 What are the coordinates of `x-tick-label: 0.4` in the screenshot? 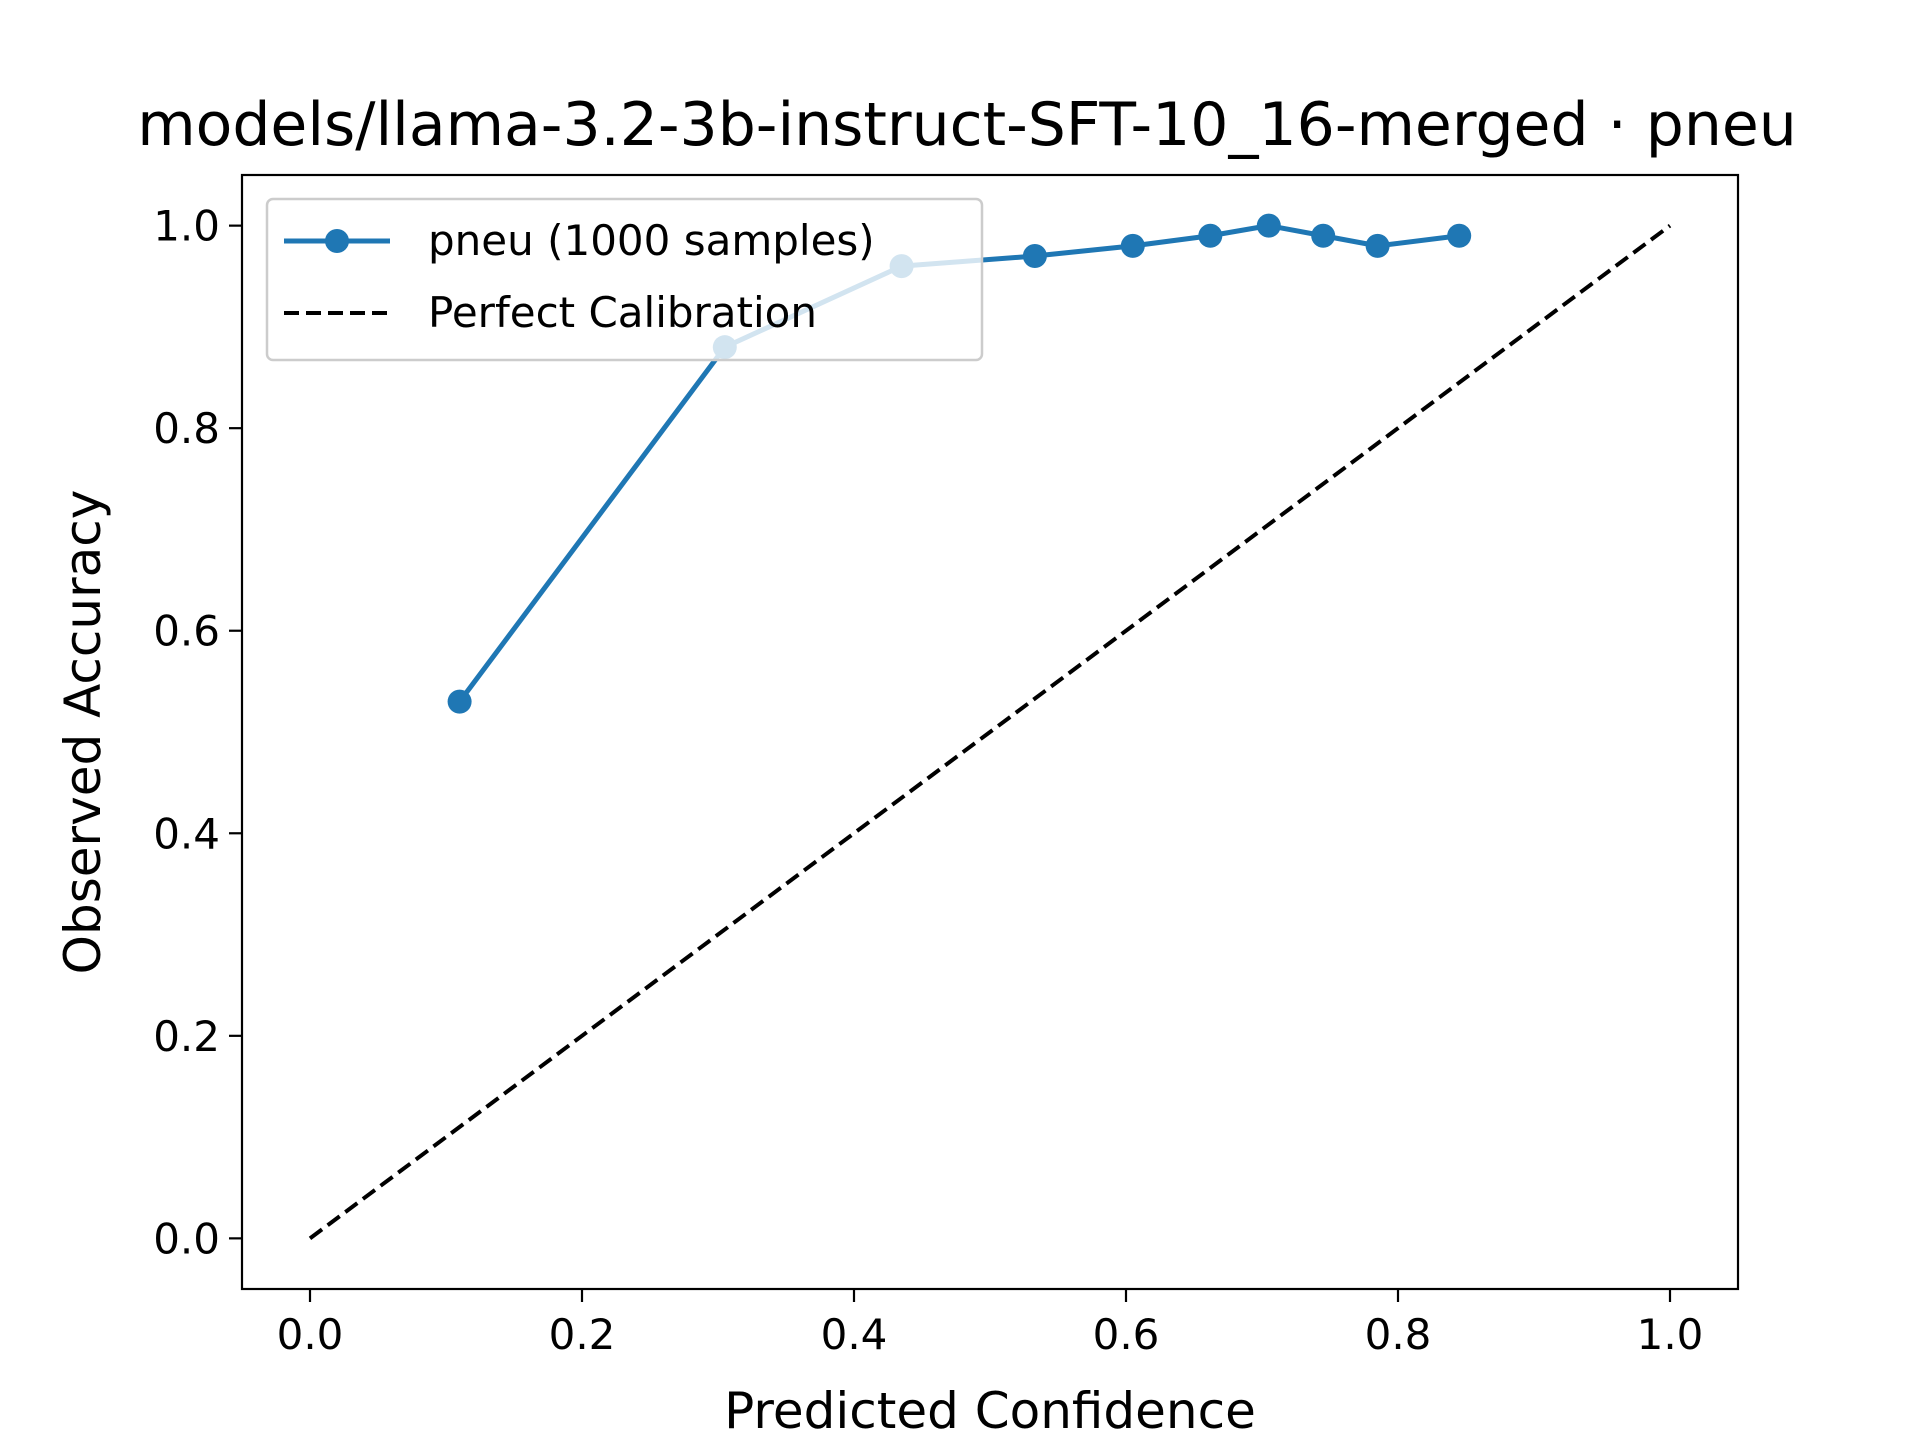 It's located at (854, 1334).